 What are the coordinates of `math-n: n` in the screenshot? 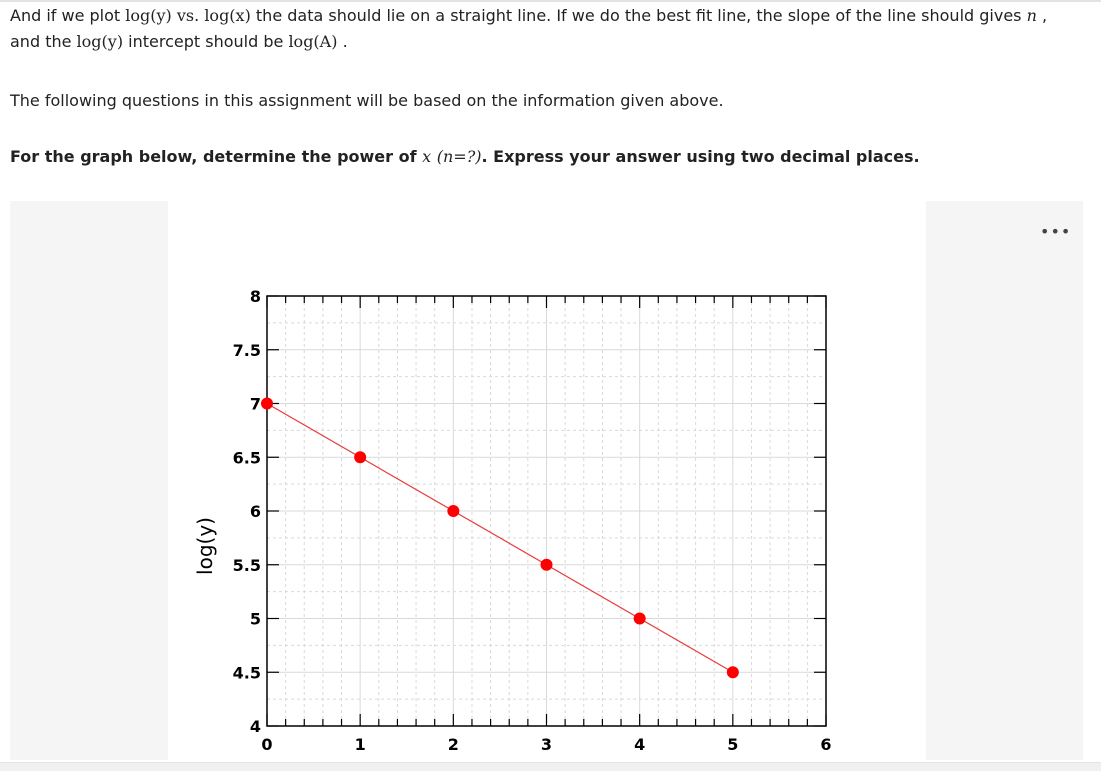 It's located at (1031, 15).